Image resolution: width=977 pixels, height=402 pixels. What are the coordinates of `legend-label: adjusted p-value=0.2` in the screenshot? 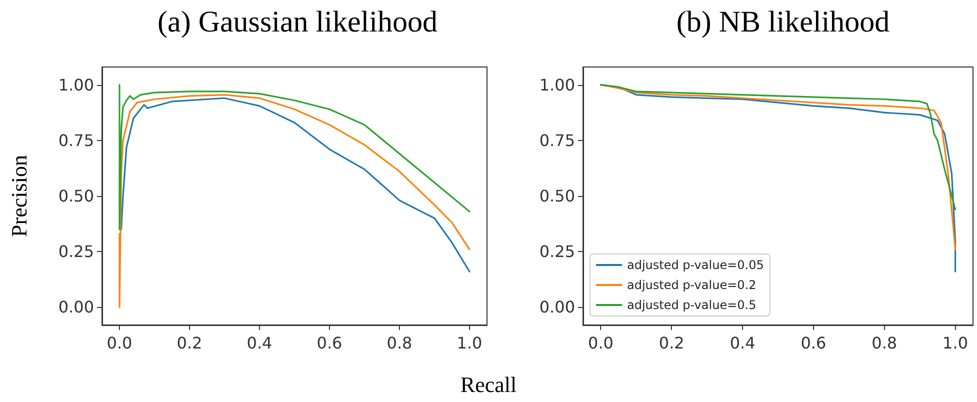 It's located at (691, 285).